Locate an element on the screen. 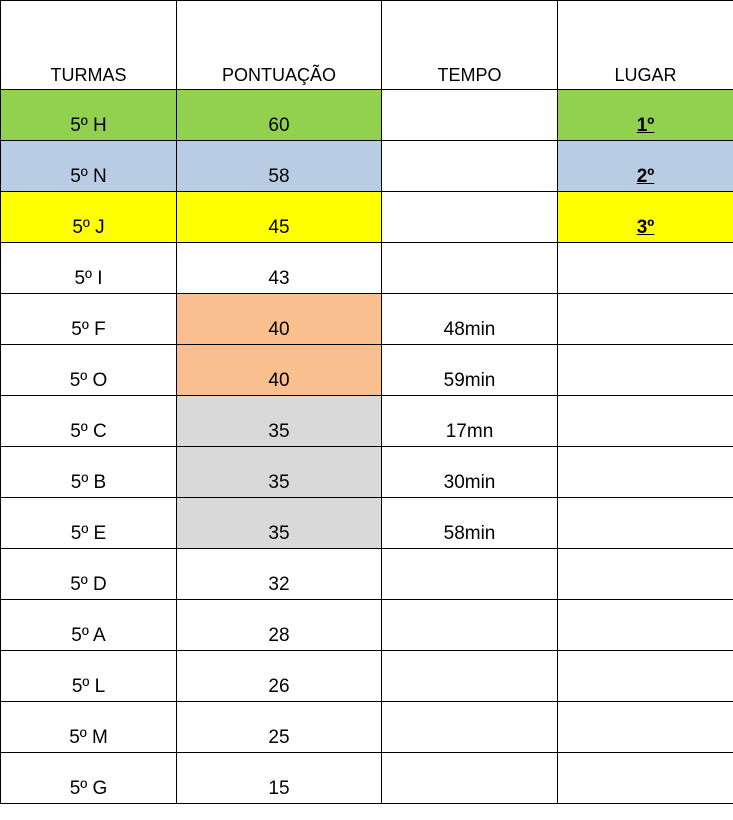  cell: 60 is located at coordinates (279, 115).